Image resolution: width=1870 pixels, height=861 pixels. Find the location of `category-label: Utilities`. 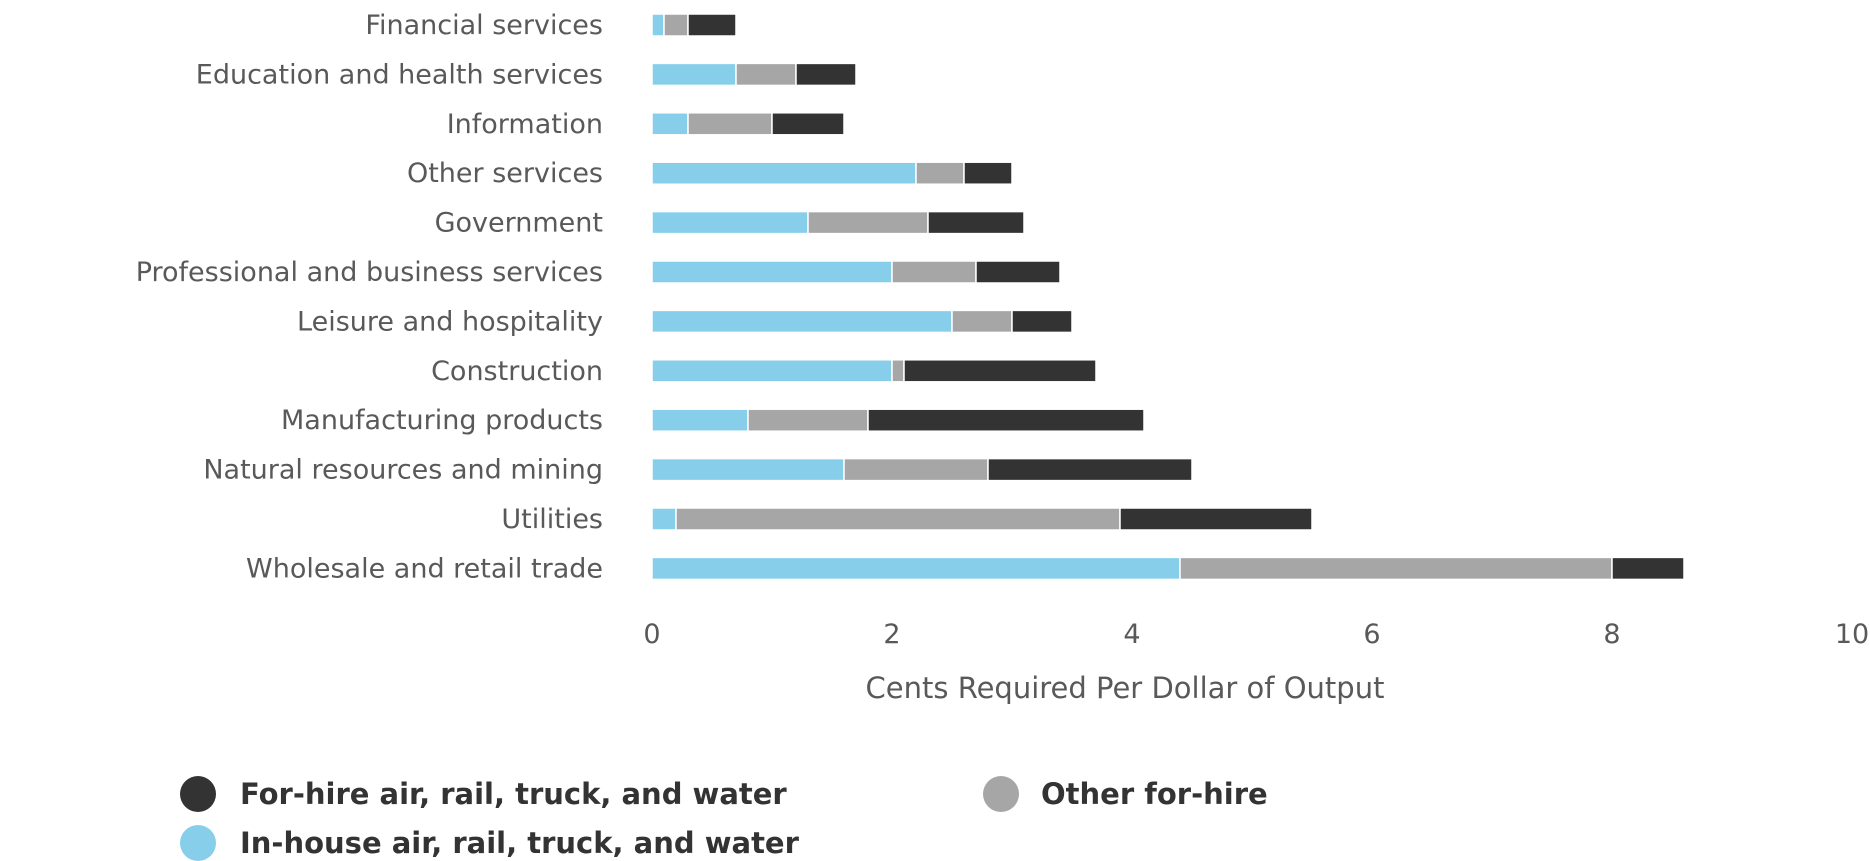

category-label: Utilities is located at coordinates (552, 519).